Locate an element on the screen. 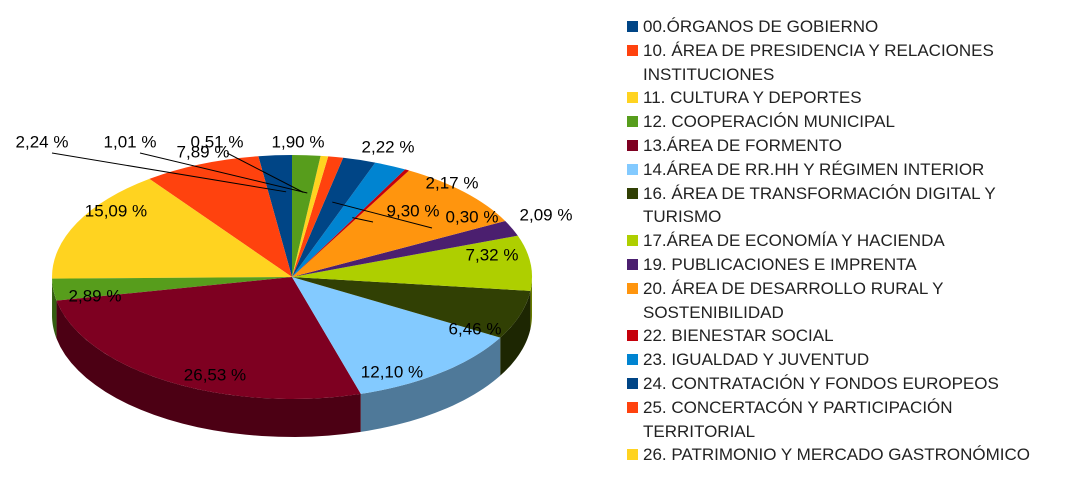  legend-item: 14.ÁREA DE RR.HH Y RÉGIMEN INTERIOR is located at coordinates (847, 170).